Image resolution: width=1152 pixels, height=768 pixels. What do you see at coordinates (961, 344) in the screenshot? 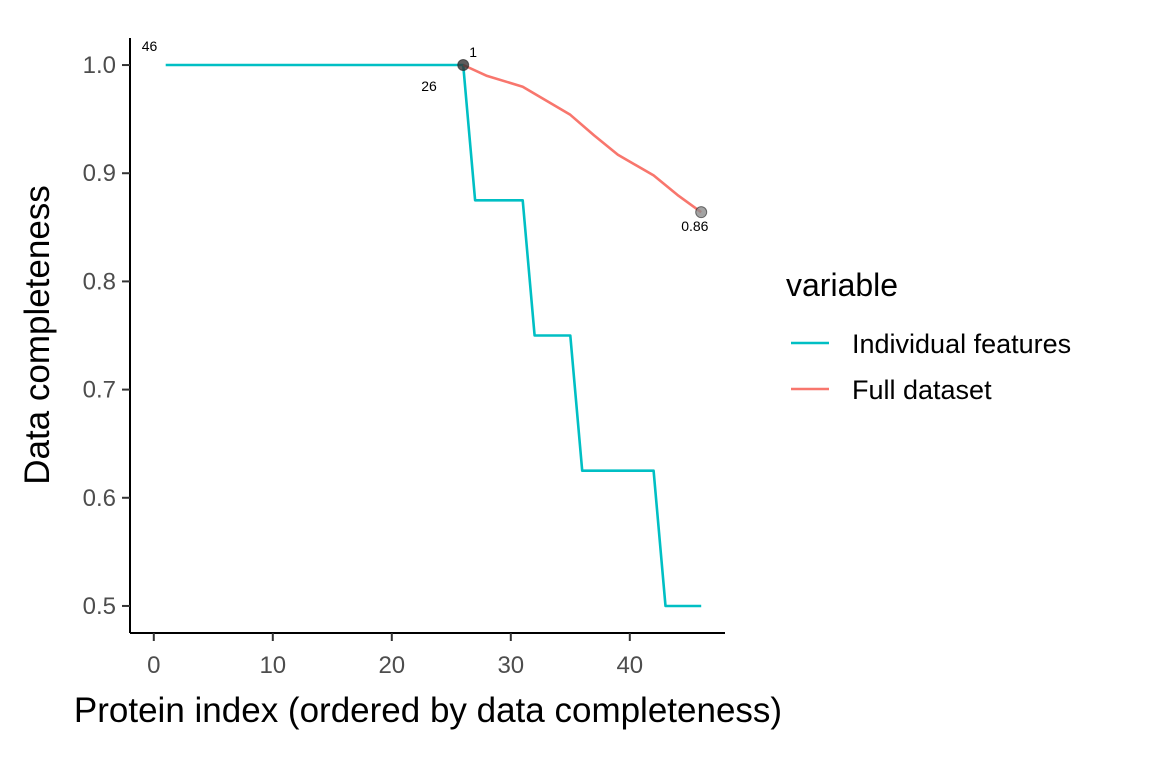
I see `legend-label: Individual features` at bounding box center [961, 344].